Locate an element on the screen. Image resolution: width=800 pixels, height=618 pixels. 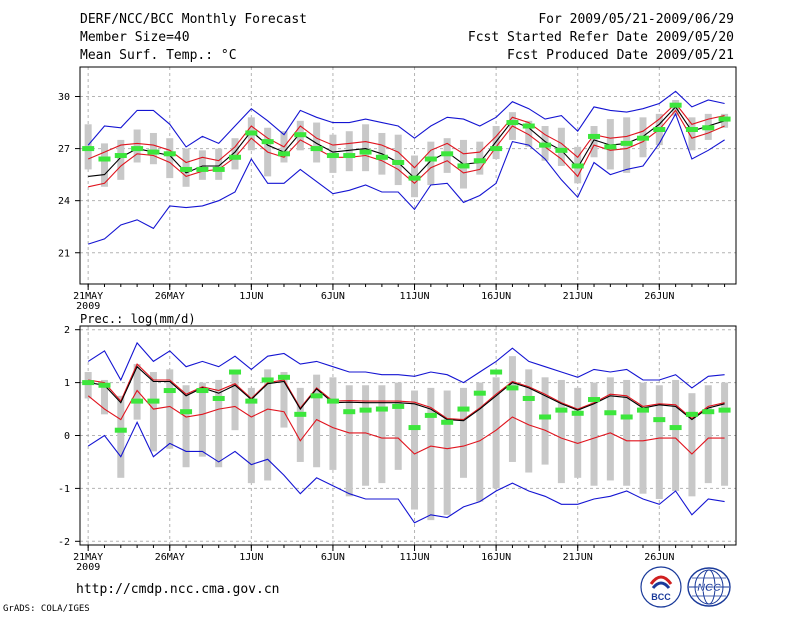
x-tick-label: 1JUN is located at coordinates (251, 296).